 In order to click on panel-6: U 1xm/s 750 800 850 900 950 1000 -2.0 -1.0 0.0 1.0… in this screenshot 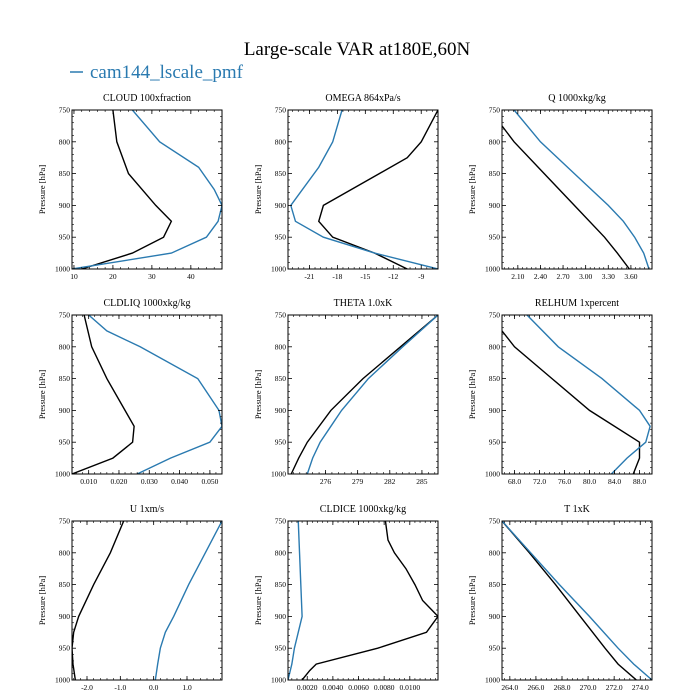, I will do `click(130, 598)`.